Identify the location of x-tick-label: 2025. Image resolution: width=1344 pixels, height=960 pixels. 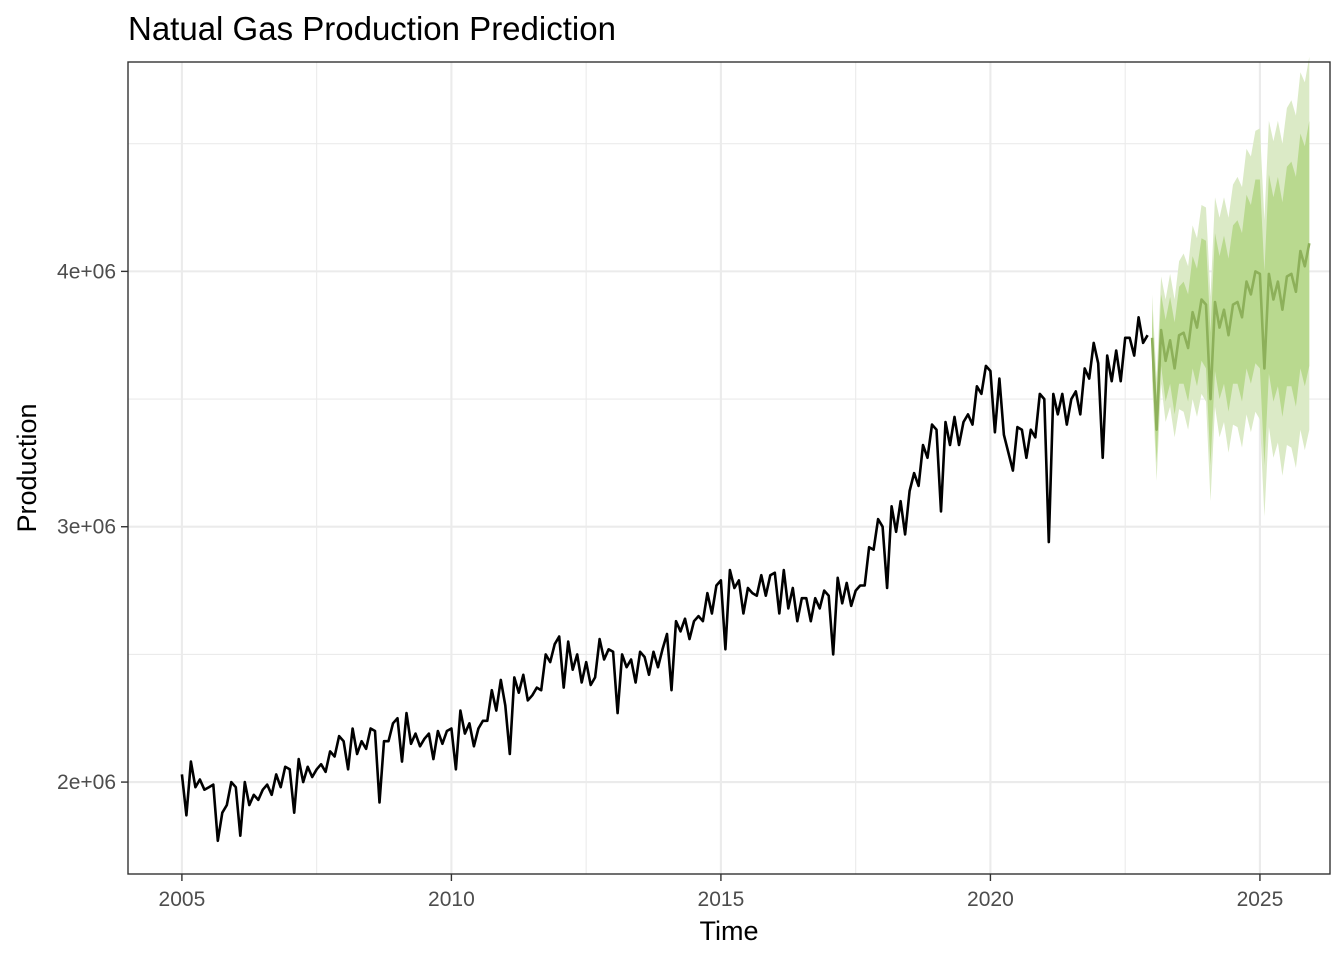
(1260, 899).